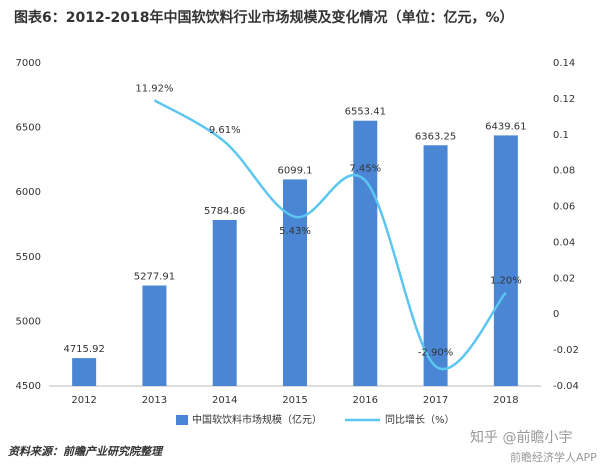  I want to click on line-label: 11.92%, so click(154, 88).